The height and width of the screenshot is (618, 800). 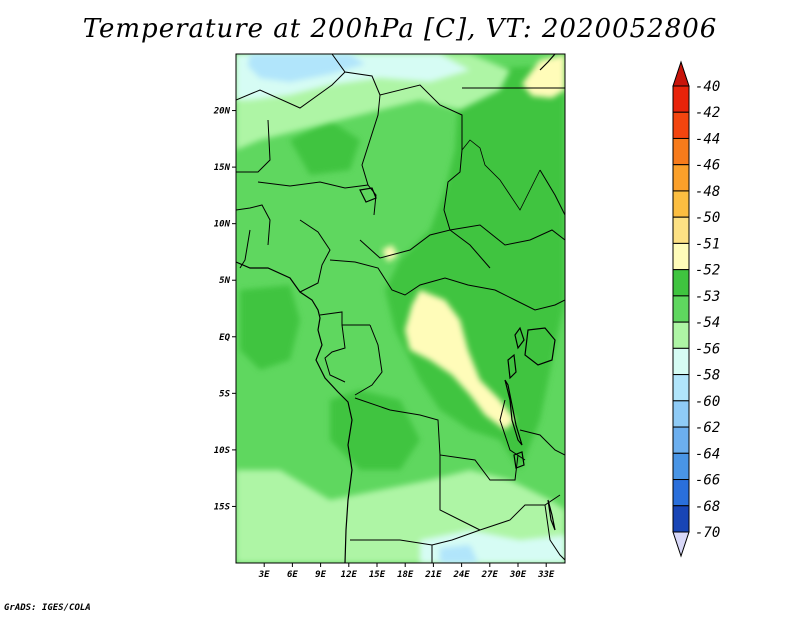 I want to click on lon-tick-label: 27E, so click(x=490, y=575).